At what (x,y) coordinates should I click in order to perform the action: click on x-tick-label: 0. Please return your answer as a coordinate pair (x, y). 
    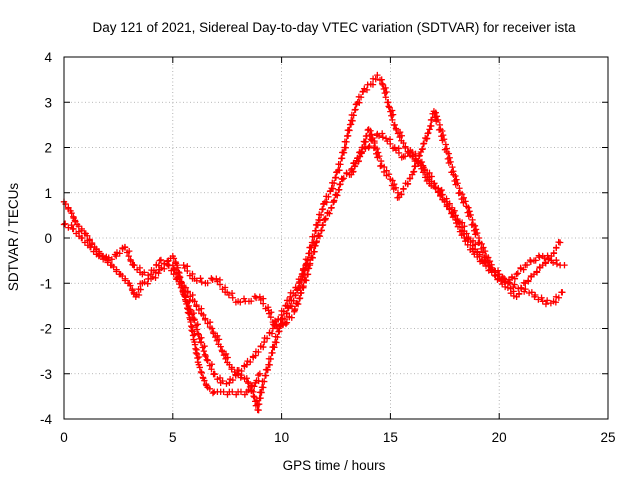
    Looking at the image, I should click on (64, 437).